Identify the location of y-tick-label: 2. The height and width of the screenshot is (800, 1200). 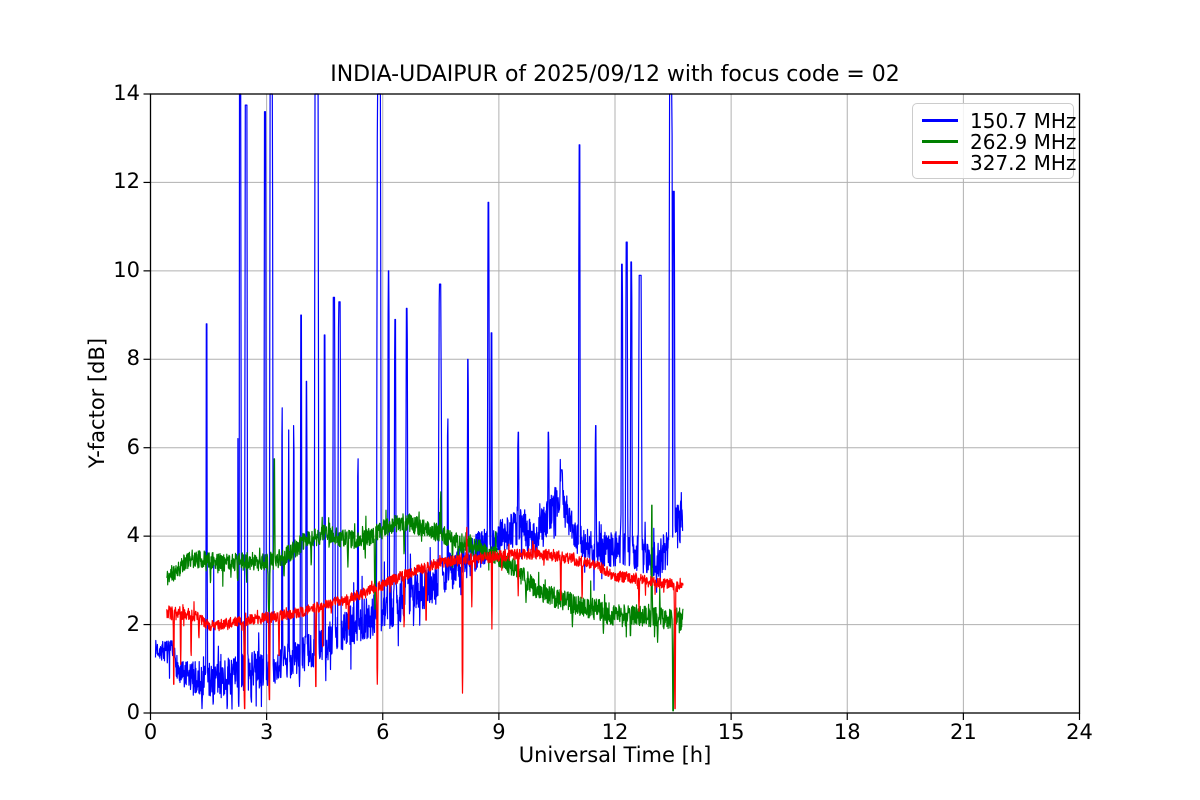
(133, 623).